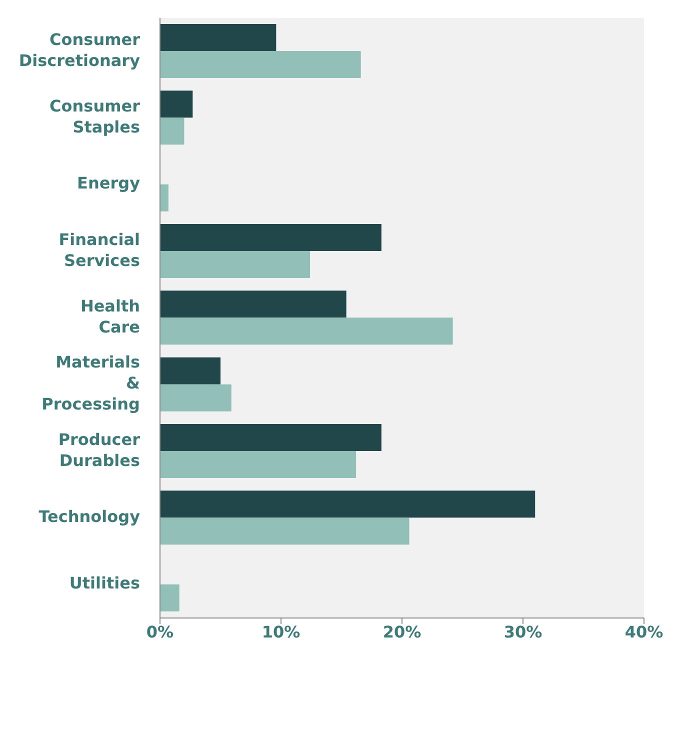 The height and width of the screenshot is (748, 680). What do you see at coordinates (99, 250) in the screenshot?
I see `y-tick-label: Financial Services` at bounding box center [99, 250].